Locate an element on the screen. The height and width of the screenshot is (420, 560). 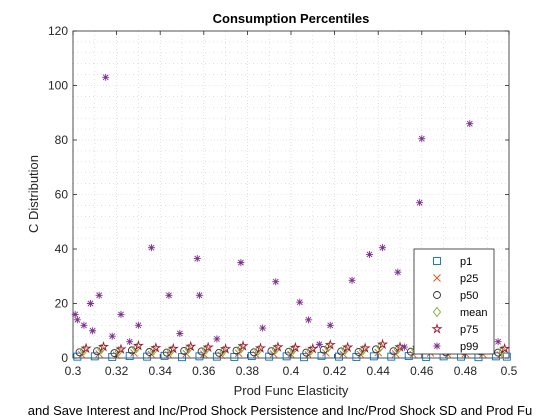
legend-label-p50: p50 is located at coordinates (469, 296).